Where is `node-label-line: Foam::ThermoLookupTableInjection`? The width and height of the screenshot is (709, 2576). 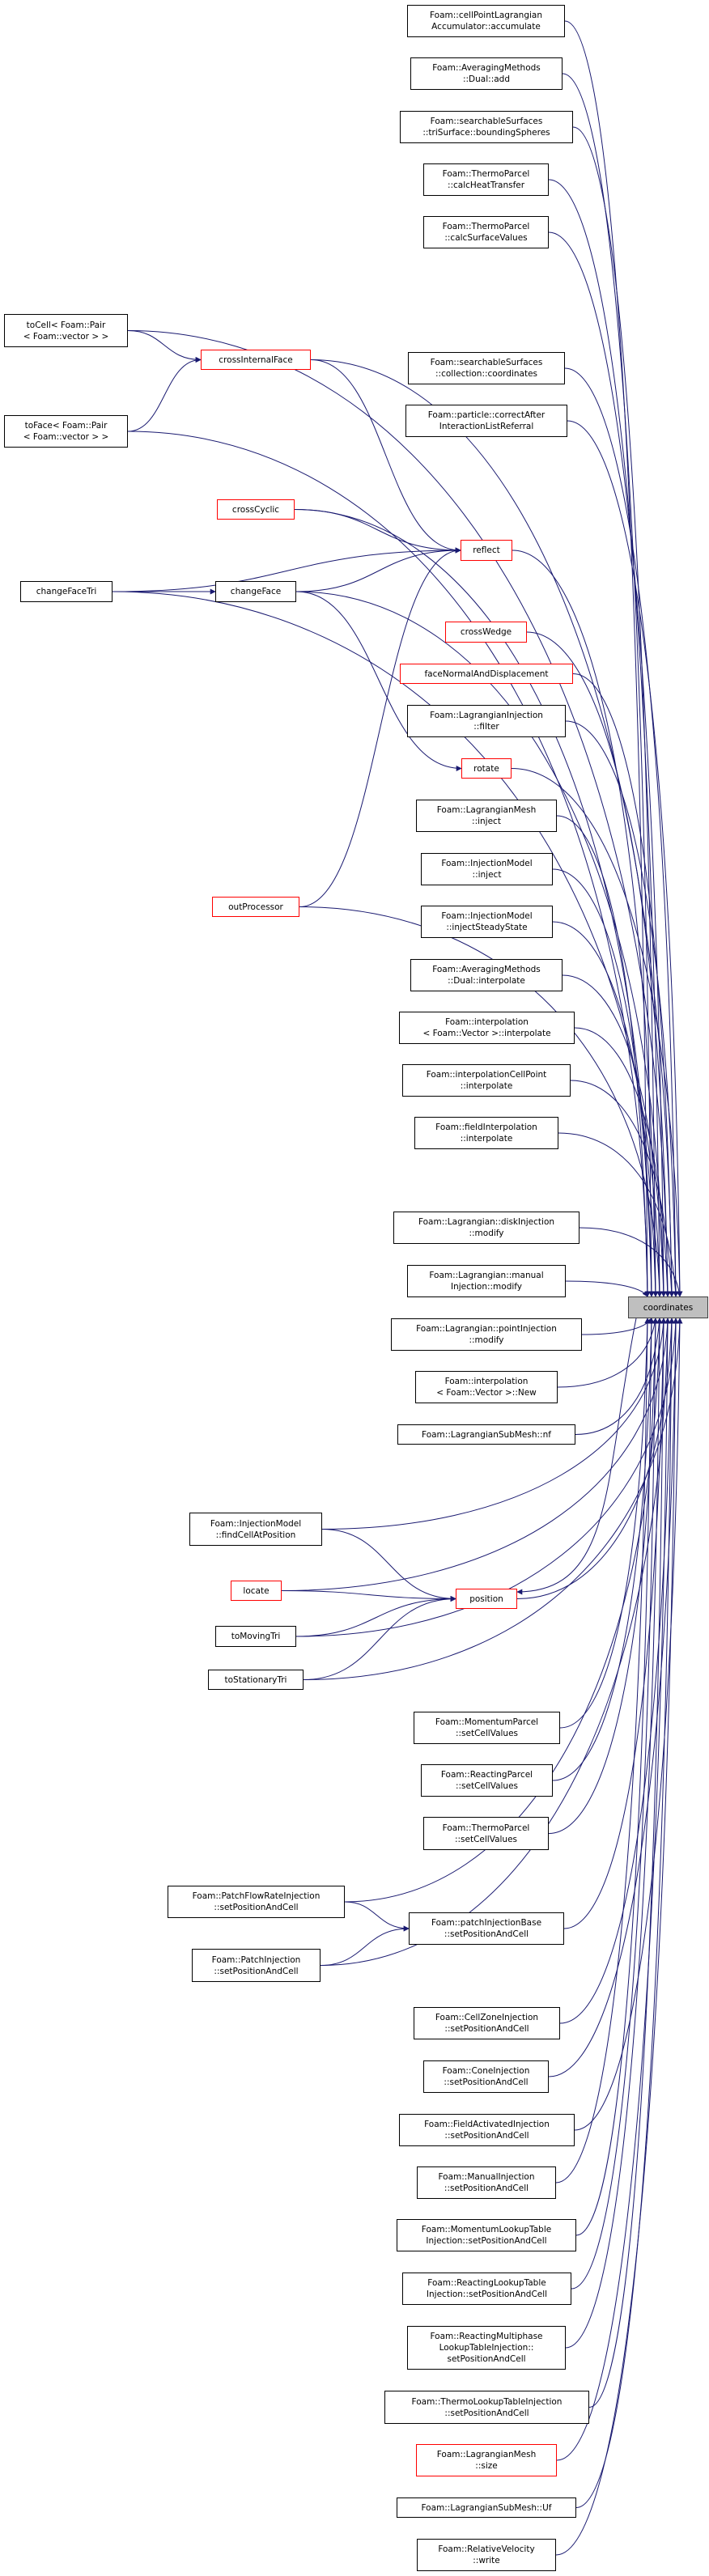
node-label-line: Foam::ThermoLookupTableInjection is located at coordinates (487, 2401).